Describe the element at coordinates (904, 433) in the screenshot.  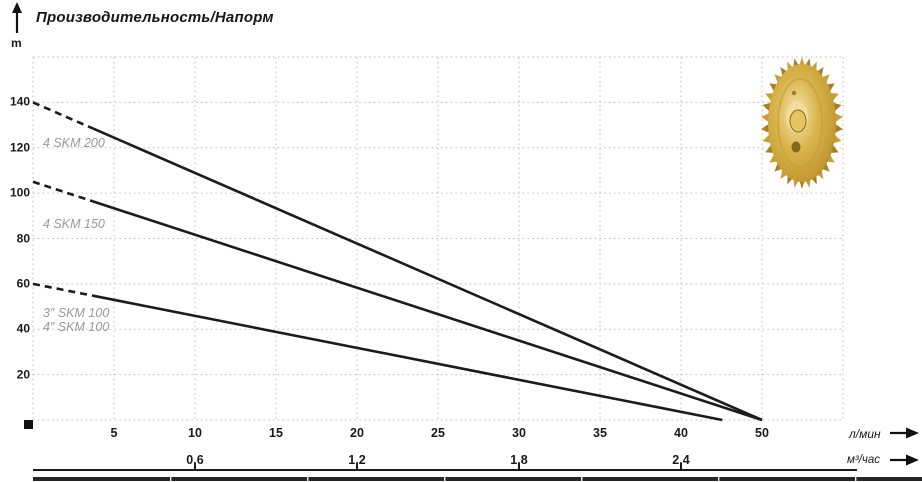
I see `lmin-axis-arrow-icon` at that location.